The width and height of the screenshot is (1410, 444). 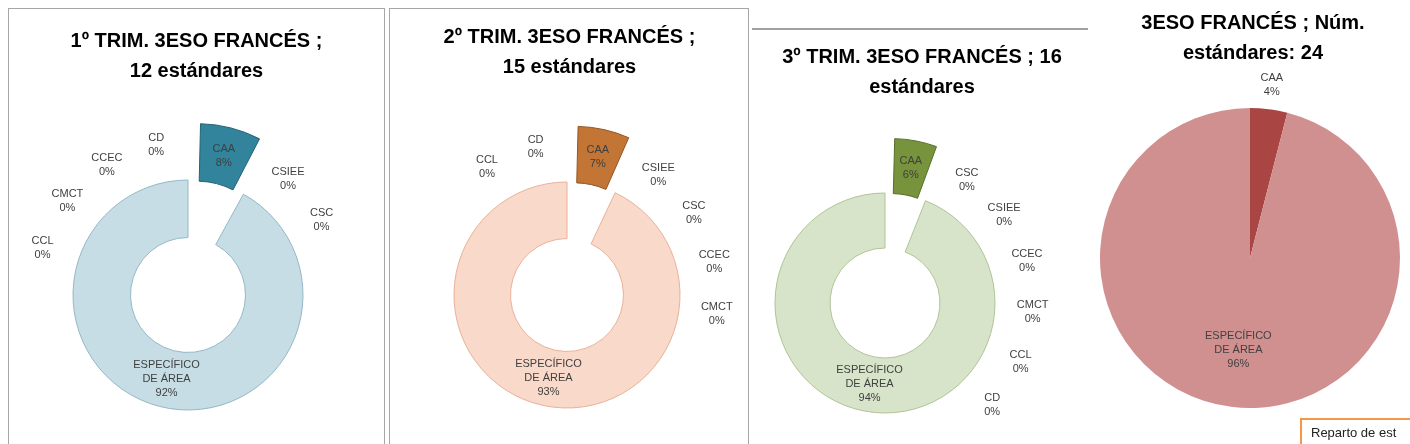 What do you see at coordinates (597, 163) in the screenshot?
I see `data-label: 7%` at bounding box center [597, 163].